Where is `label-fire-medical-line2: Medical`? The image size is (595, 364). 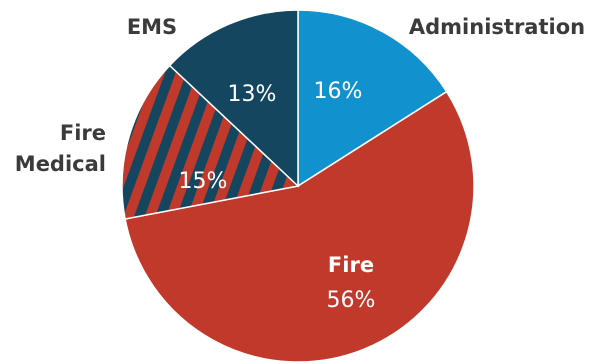
label-fire-medical-line2: Medical is located at coordinates (60, 164).